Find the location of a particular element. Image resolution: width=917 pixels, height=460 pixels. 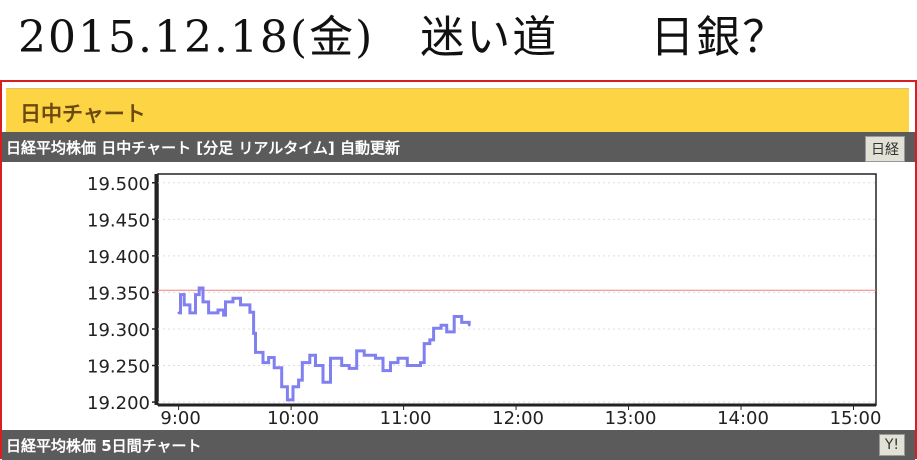

x-tick-label: 15:00 is located at coordinates (856, 418).